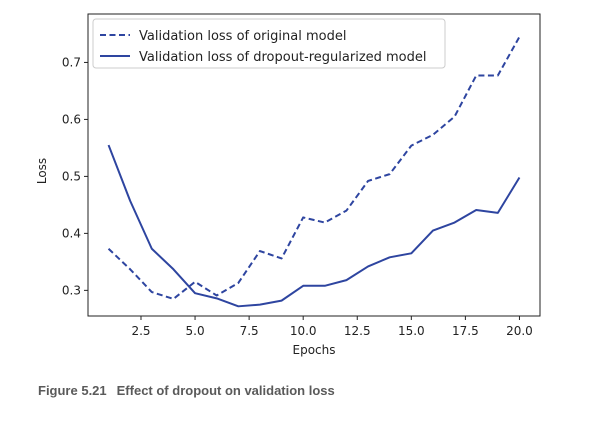  I want to click on x-tick-label: 15.0, so click(411, 331).